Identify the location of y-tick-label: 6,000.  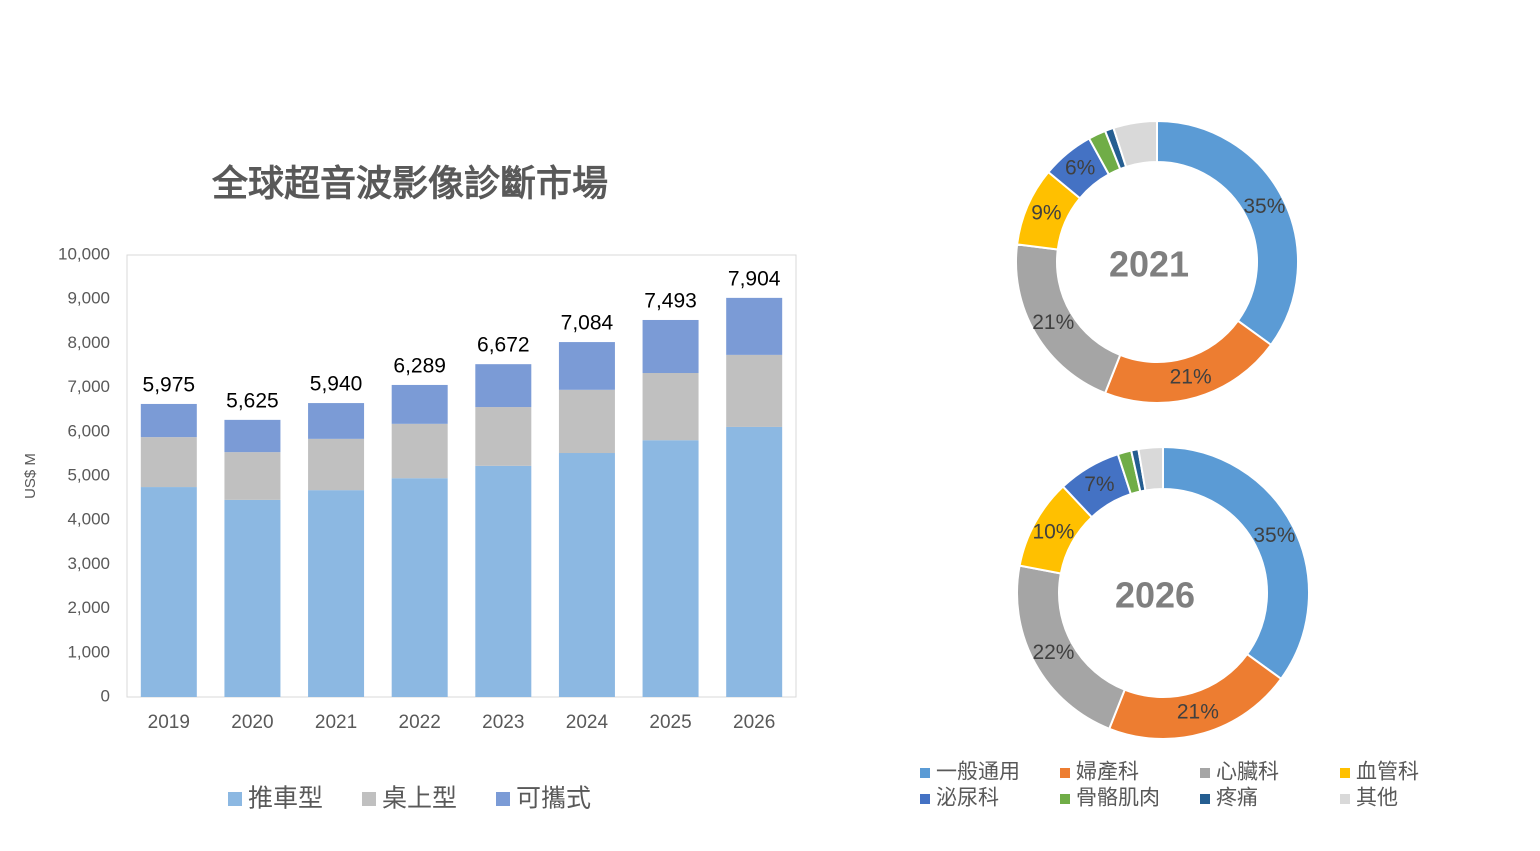
(88, 430).